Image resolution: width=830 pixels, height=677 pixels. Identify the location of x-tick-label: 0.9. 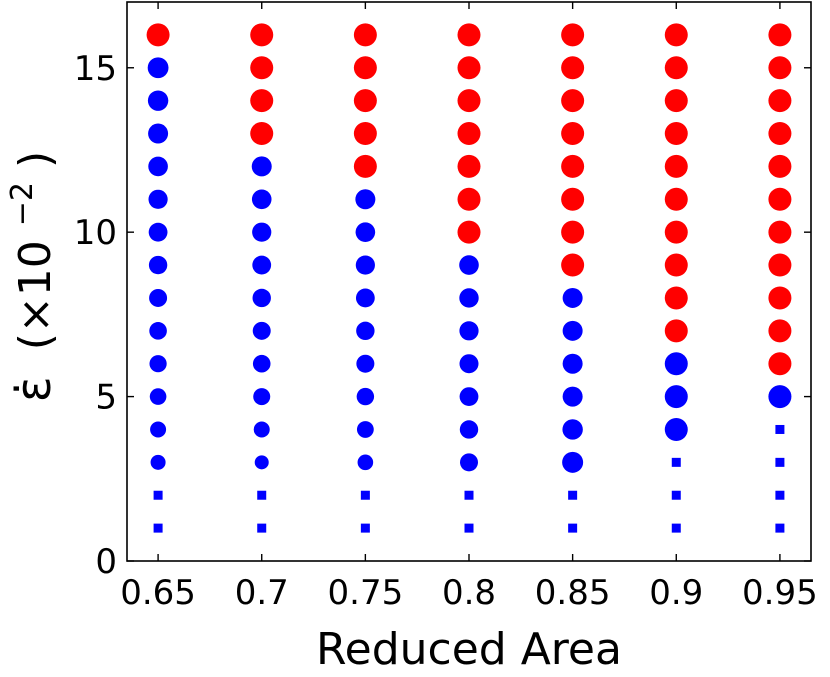
(676, 593).